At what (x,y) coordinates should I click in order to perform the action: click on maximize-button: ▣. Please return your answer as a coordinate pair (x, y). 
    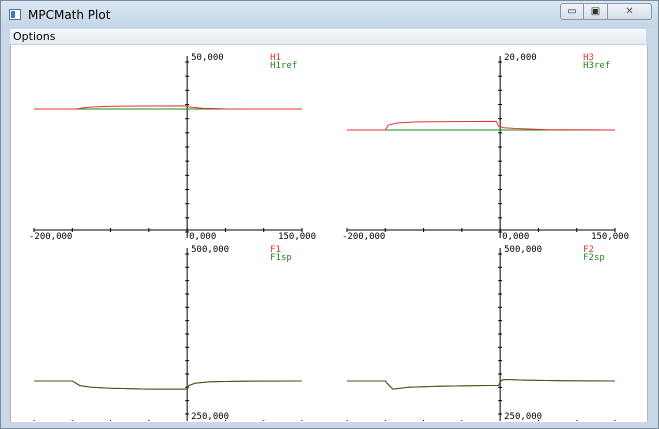
    Looking at the image, I should click on (596, 11).